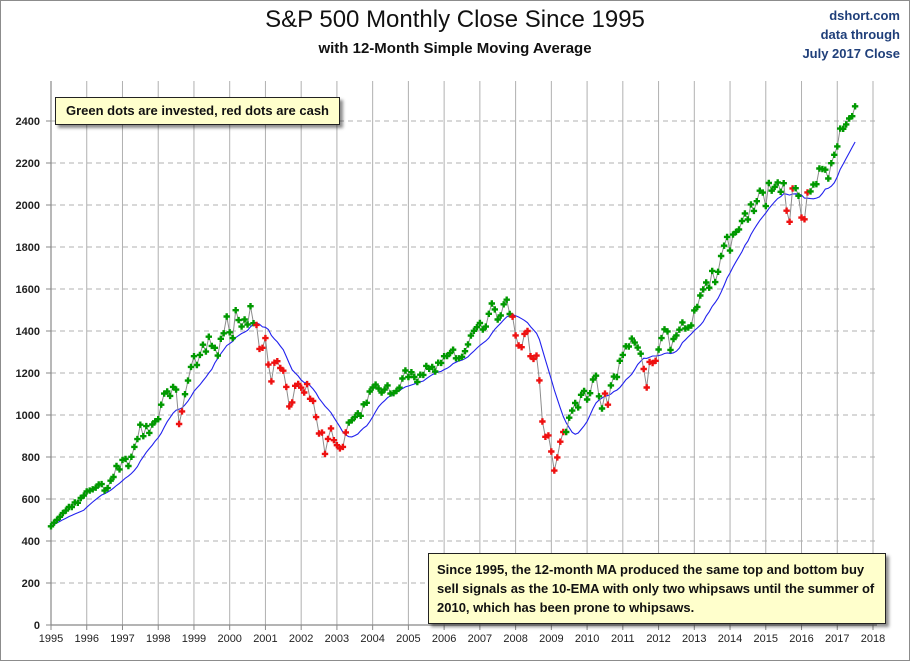  I want to click on x-tick-label: 2013, so click(694, 639).